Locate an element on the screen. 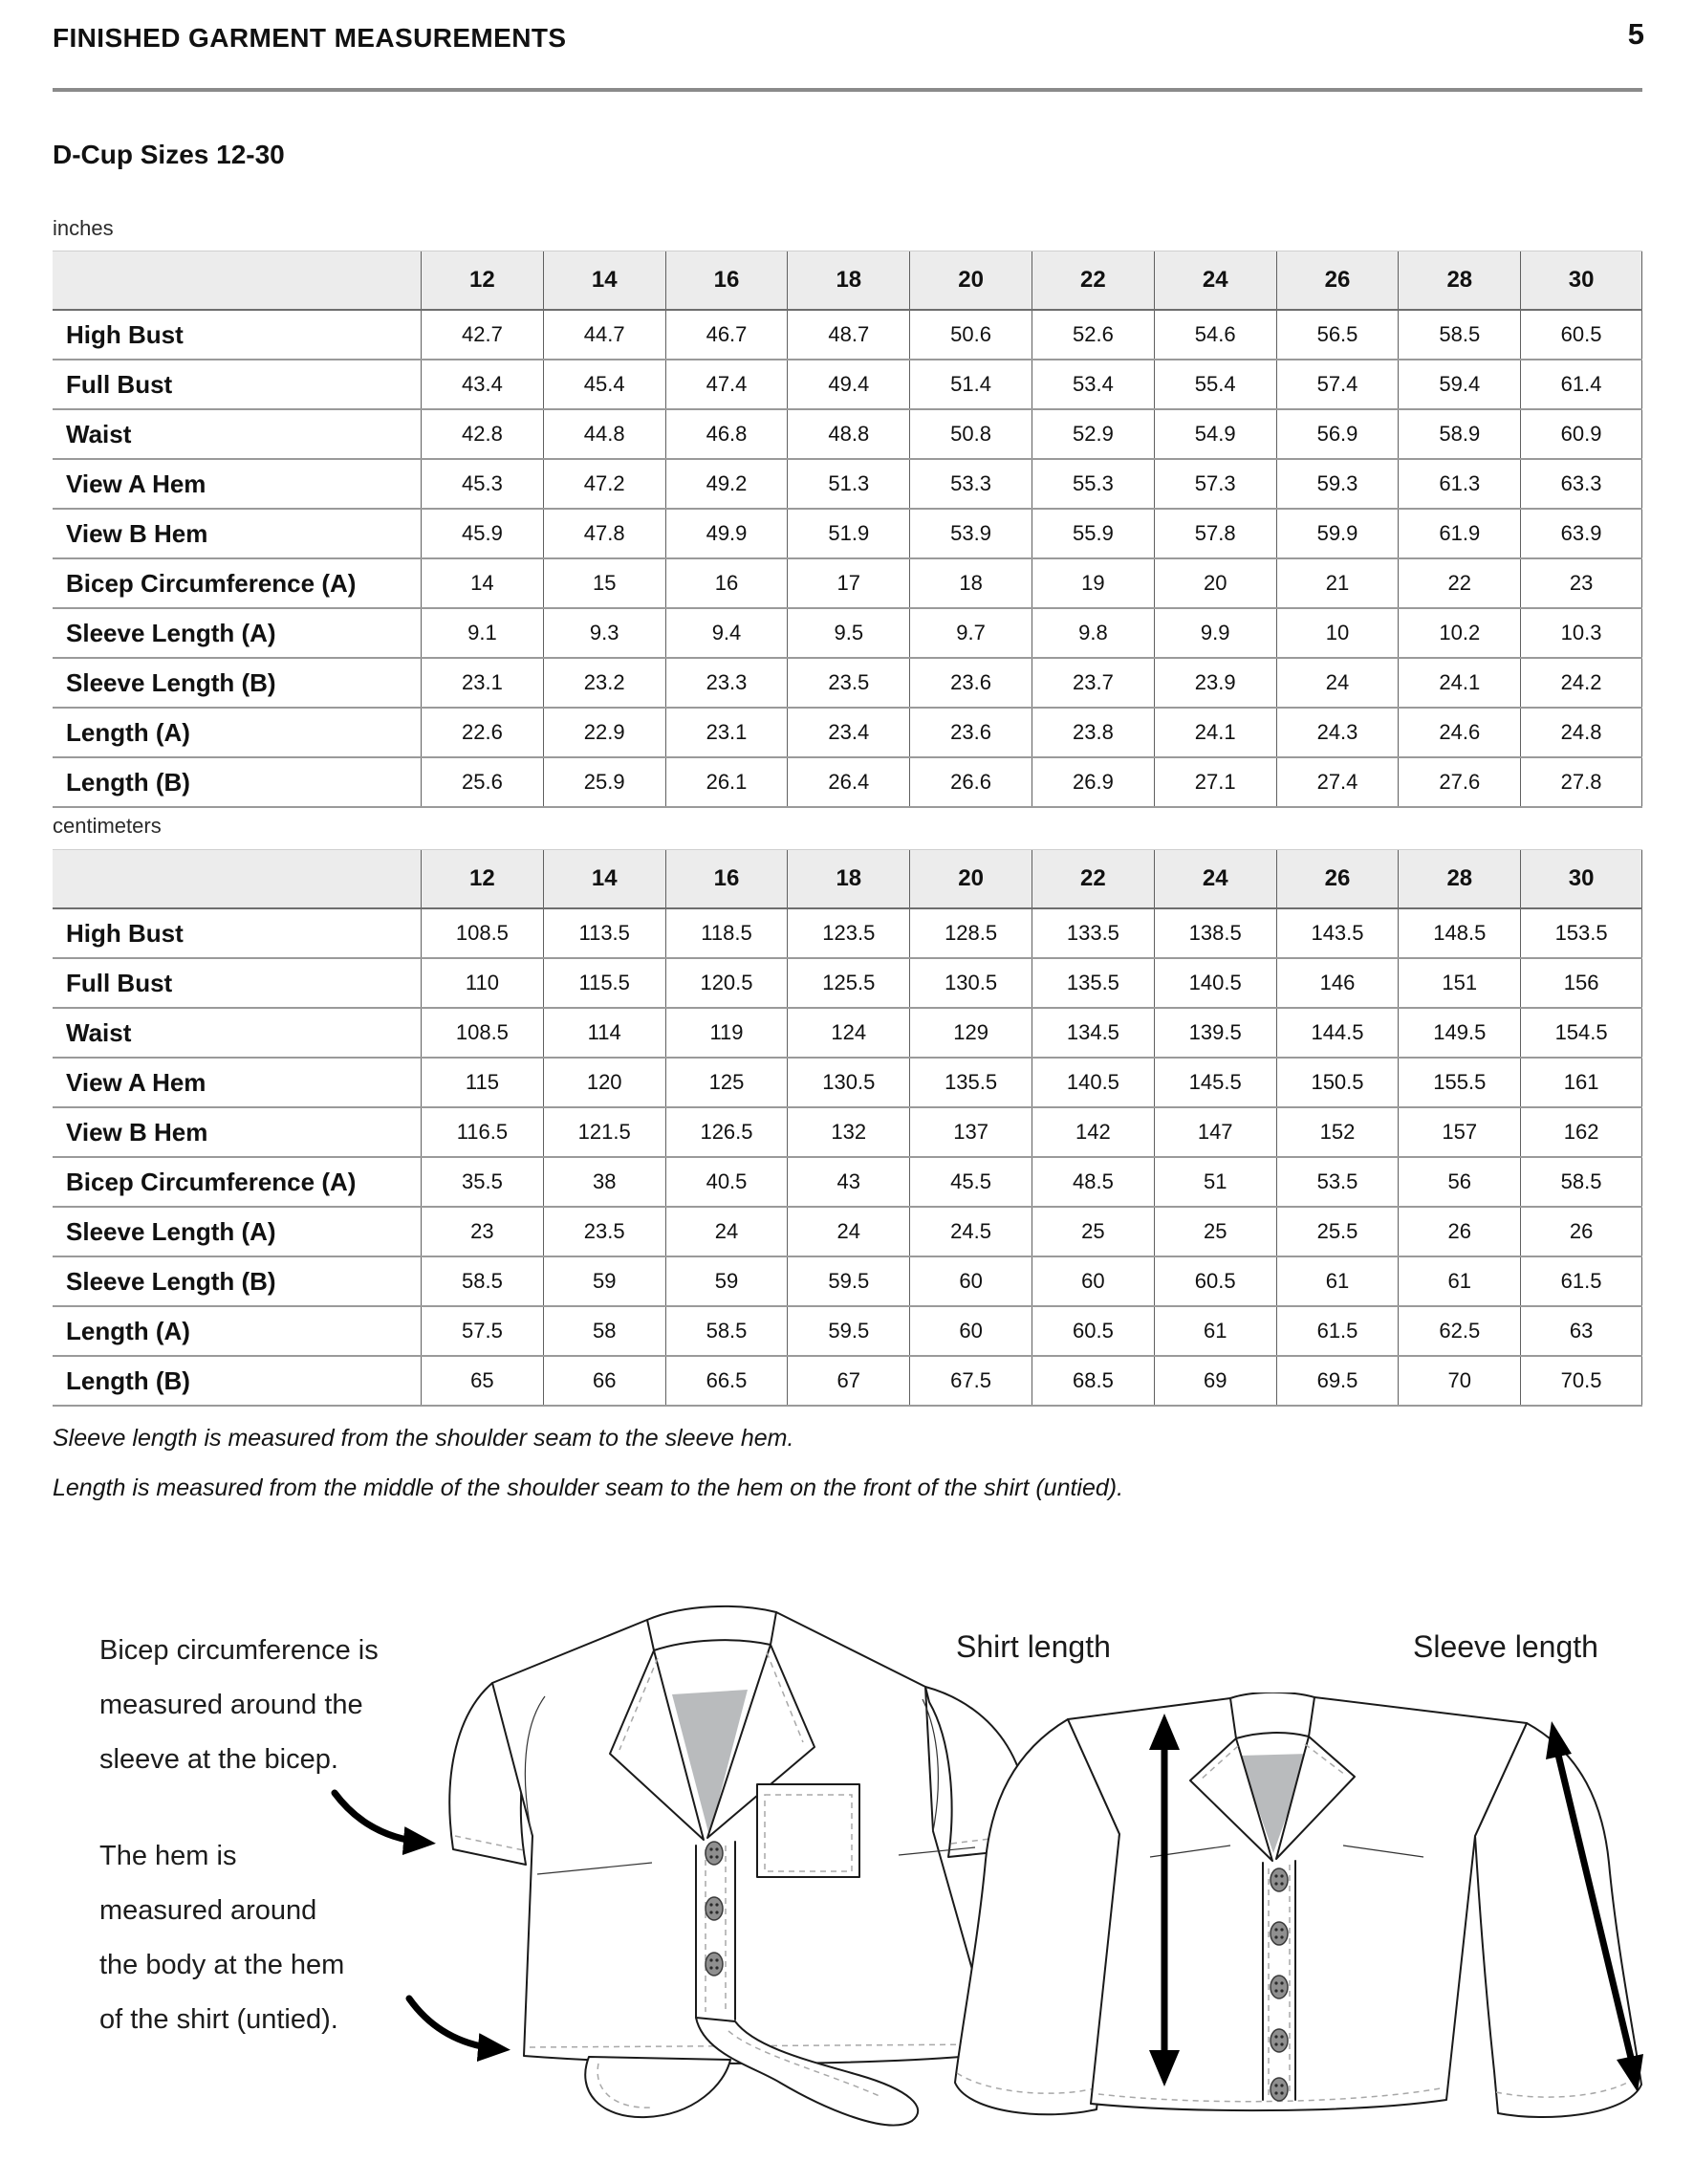 This screenshot has height=2184, width=1694. row-label: Sleeve Length (B) is located at coordinates (171, 1281).